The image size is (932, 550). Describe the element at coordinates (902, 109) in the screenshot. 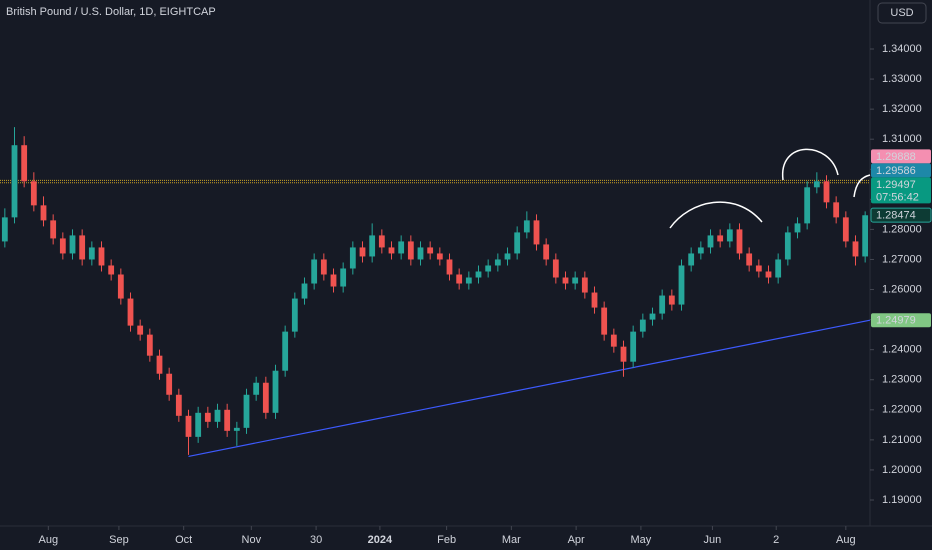

I see `y-tick-label: 1.32000` at that location.